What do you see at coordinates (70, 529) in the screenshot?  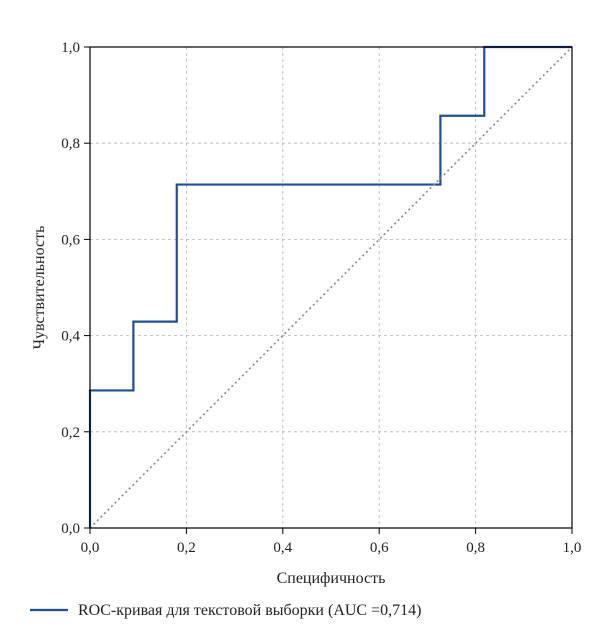 I see `y-tick-label: 0,0` at bounding box center [70, 529].